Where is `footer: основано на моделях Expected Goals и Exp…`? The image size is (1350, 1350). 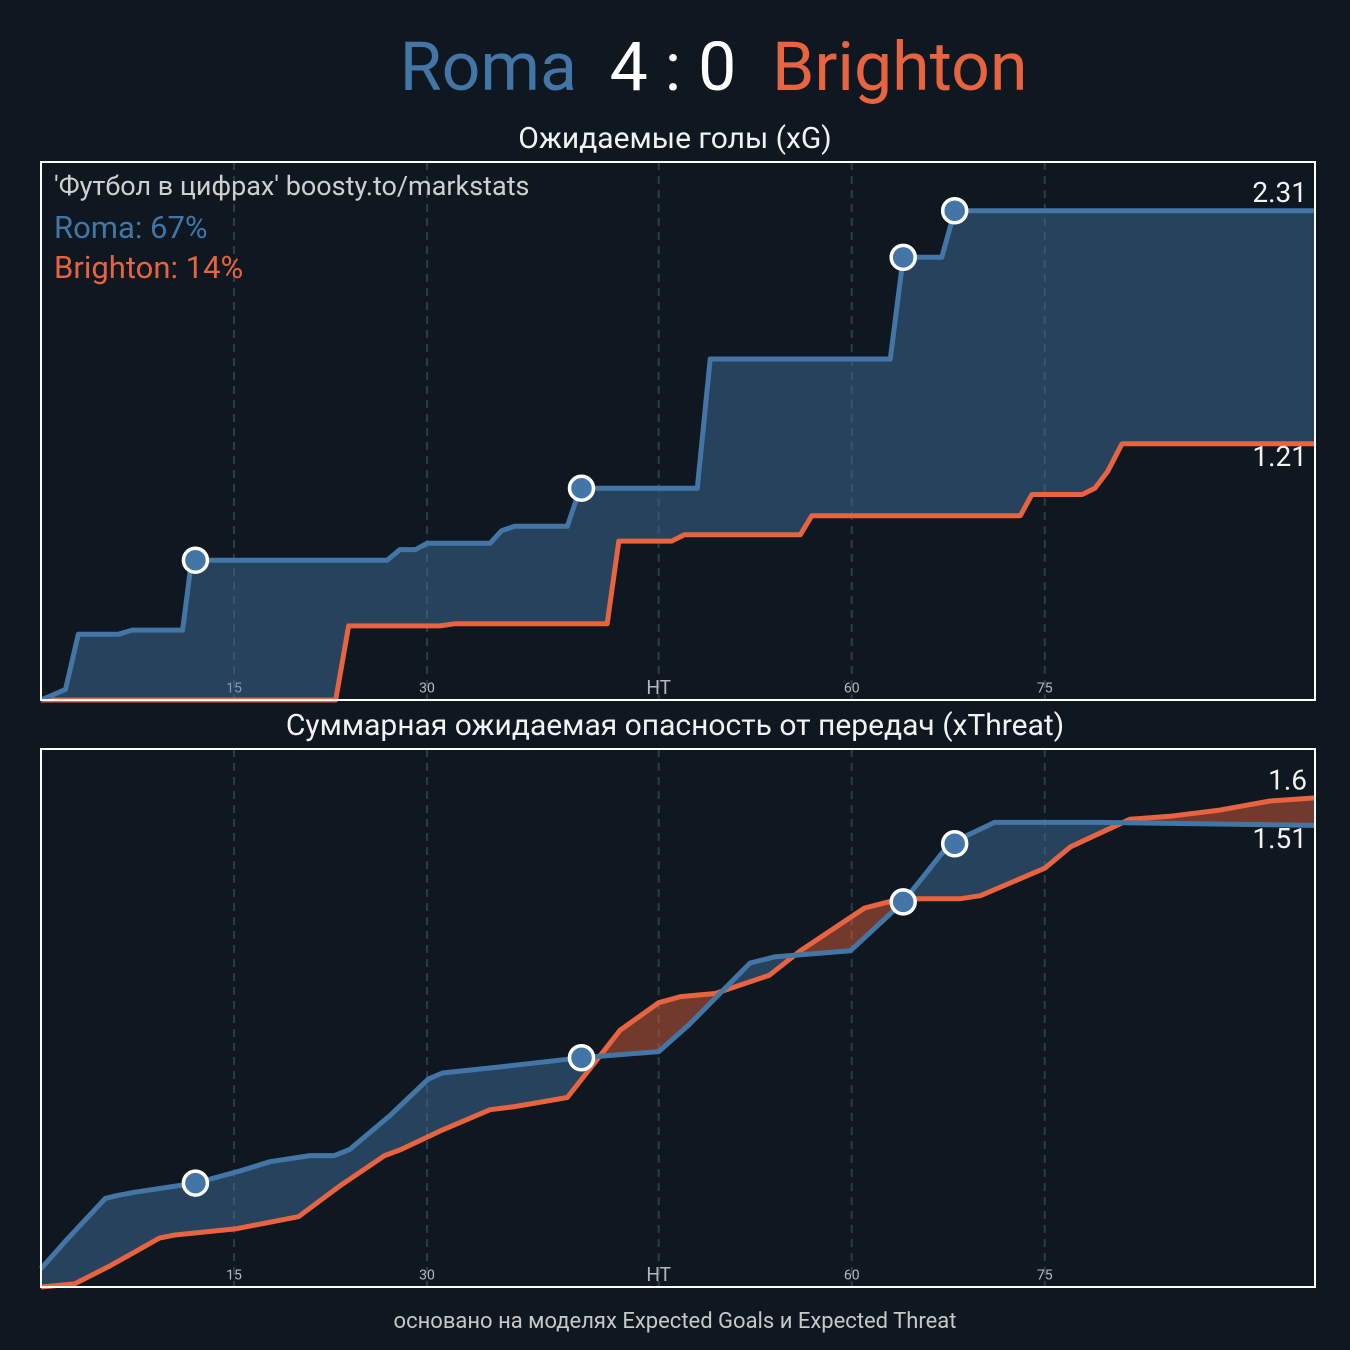
footer: основано на моделях Expected Goals и Exp… is located at coordinates (675, 1321).